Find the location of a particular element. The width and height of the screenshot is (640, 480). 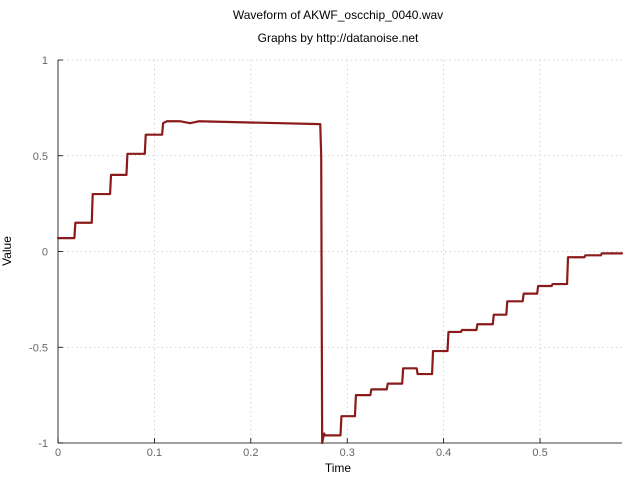

x-axis-label: Time is located at coordinates (338, 468).